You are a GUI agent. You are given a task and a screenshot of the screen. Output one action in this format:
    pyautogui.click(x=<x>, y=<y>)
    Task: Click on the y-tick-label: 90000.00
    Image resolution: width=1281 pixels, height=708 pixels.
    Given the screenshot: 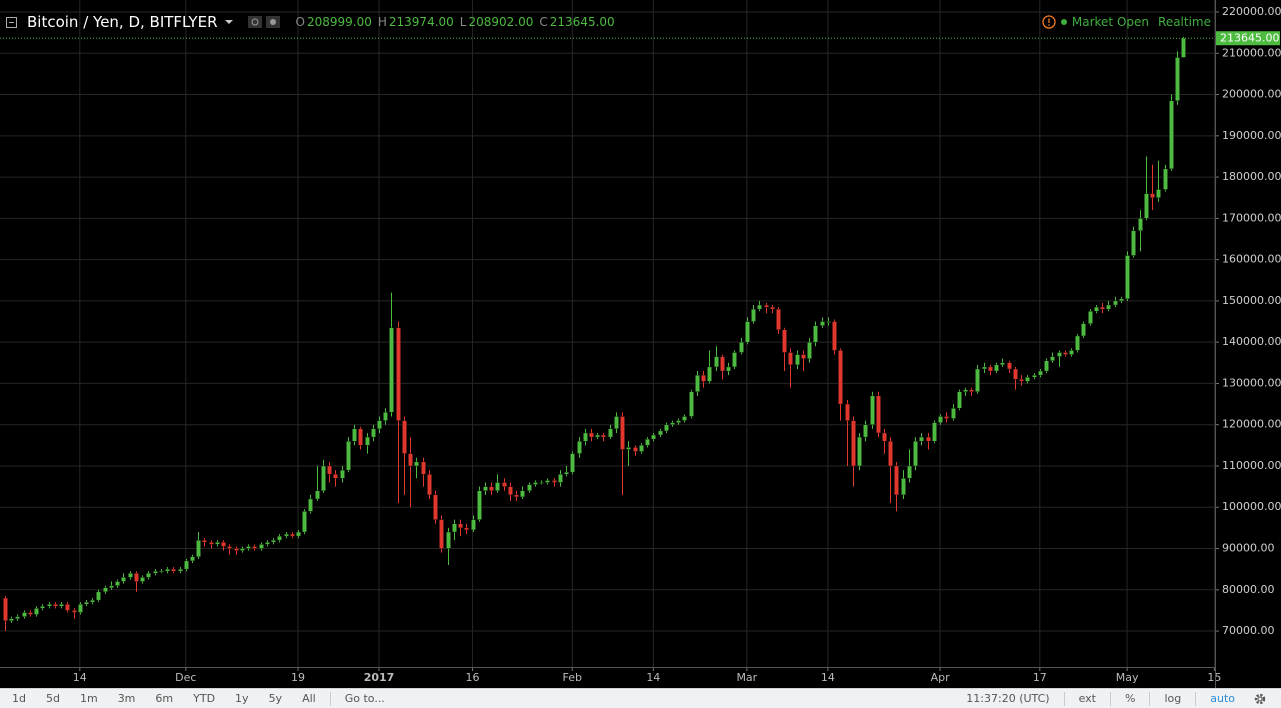 What is the action you would take?
    pyautogui.click(x=1248, y=548)
    